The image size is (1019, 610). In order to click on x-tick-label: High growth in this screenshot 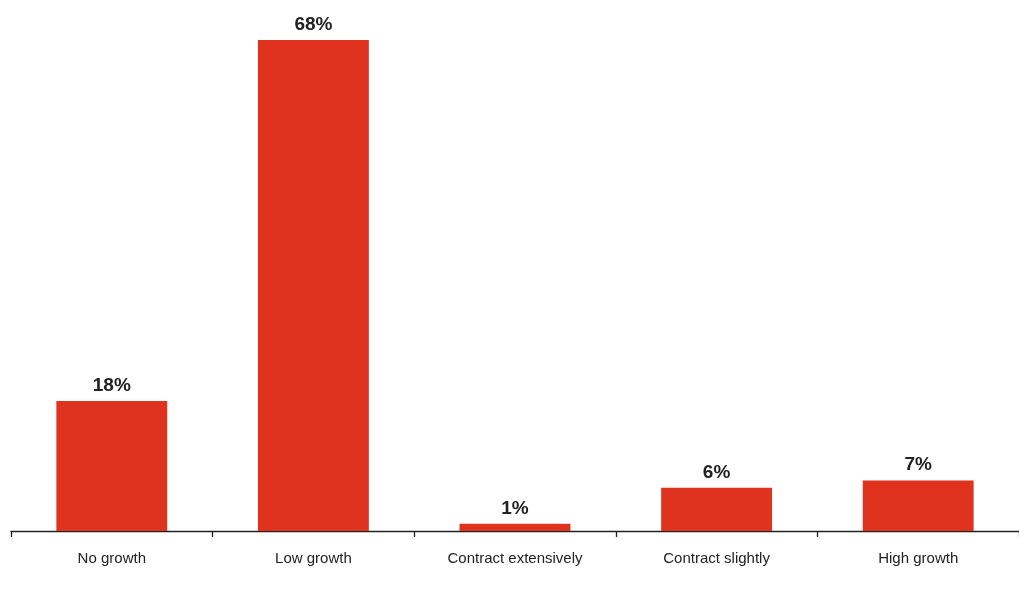, I will do `click(918, 557)`.